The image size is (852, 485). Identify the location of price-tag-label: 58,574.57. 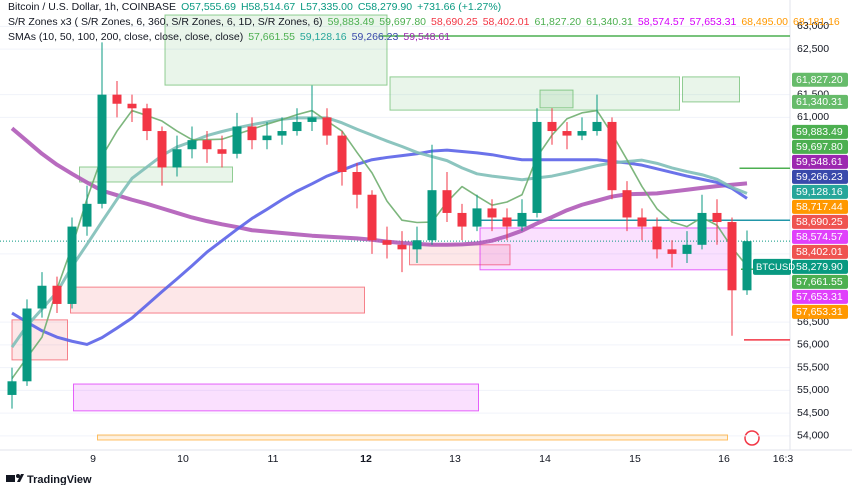
(819, 237).